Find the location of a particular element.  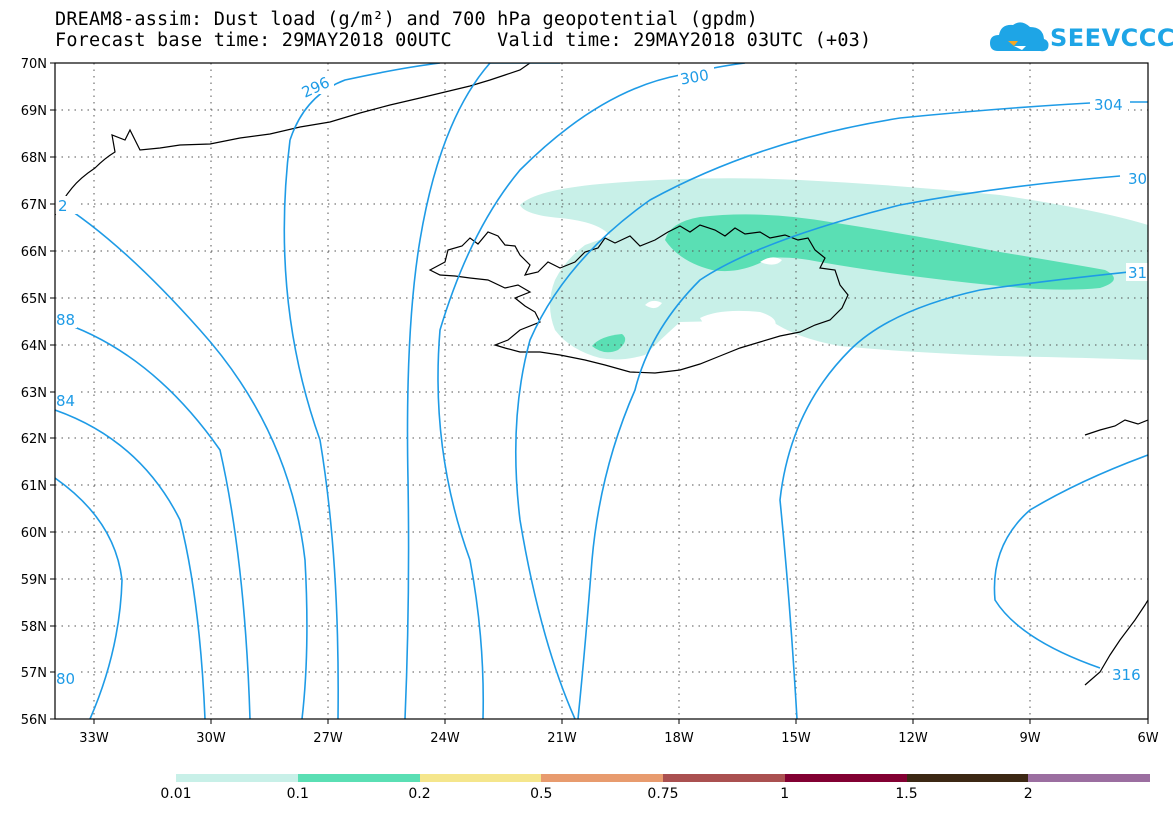

lon-label: 18W is located at coordinates (679, 738).